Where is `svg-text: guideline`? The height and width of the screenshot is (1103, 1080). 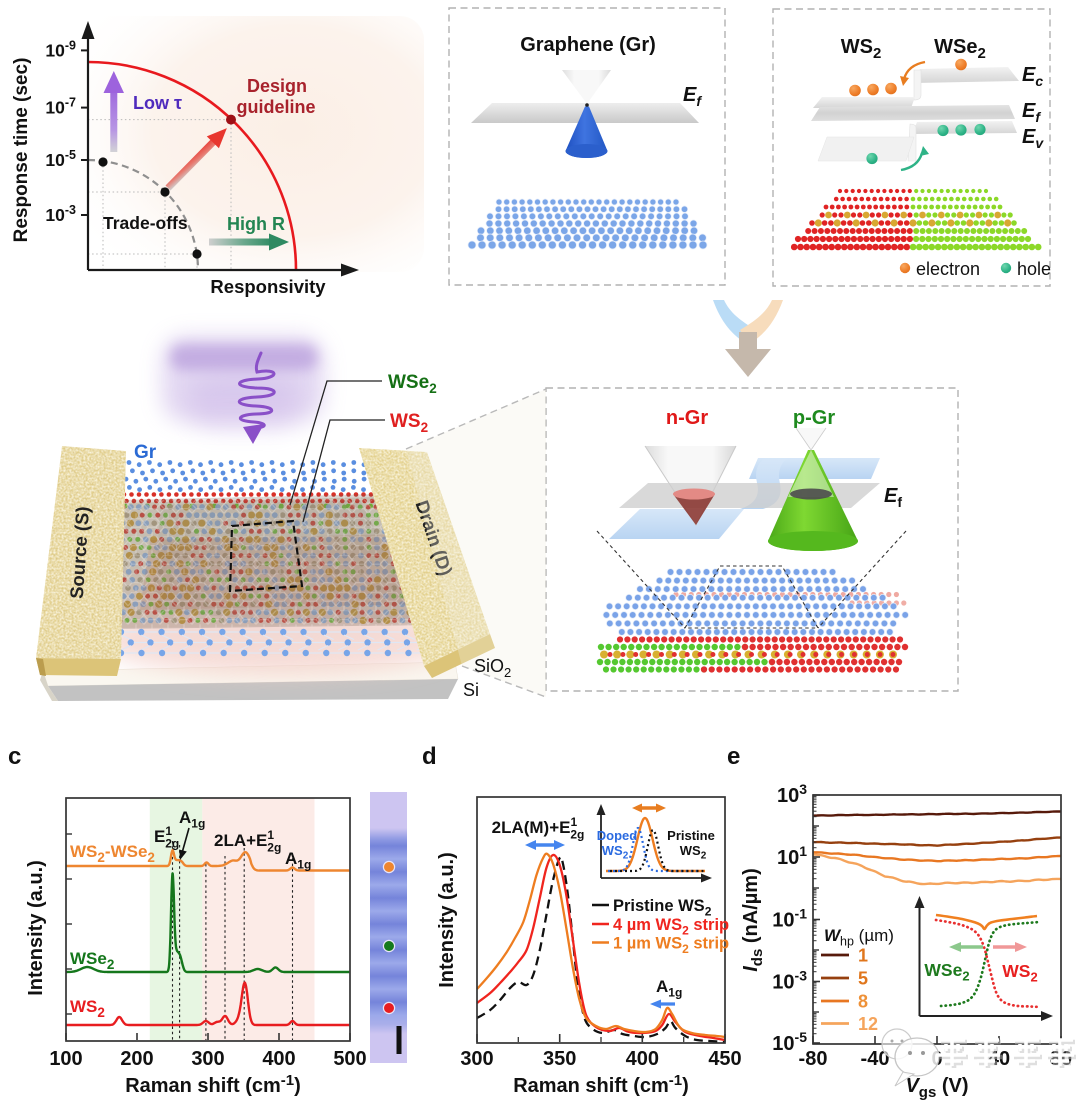 svg-text: guideline is located at coordinates (275, 107).